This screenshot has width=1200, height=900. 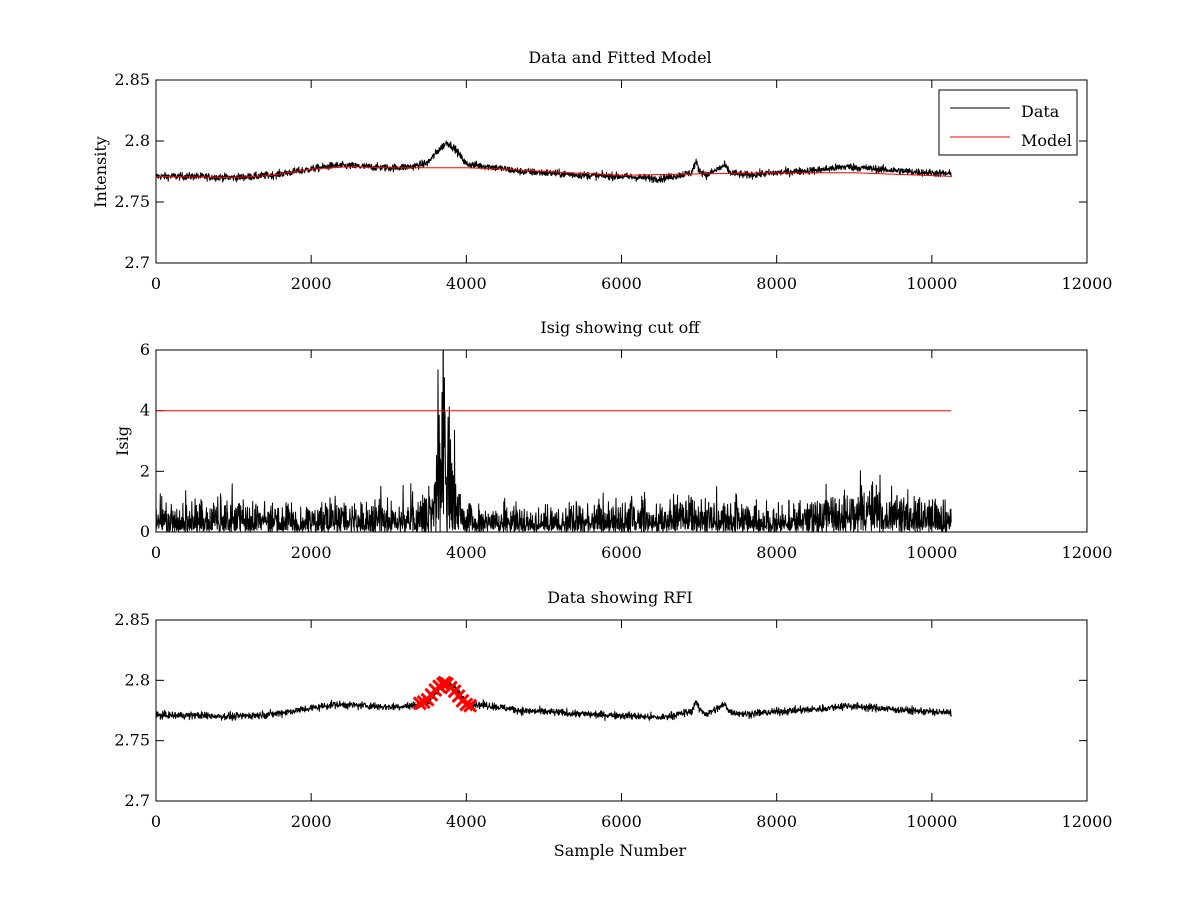 What do you see at coordinates (619, 57) in the screenshot?
I see `chart-title: Data and Fitted Model` at bounding box center [619, 57].